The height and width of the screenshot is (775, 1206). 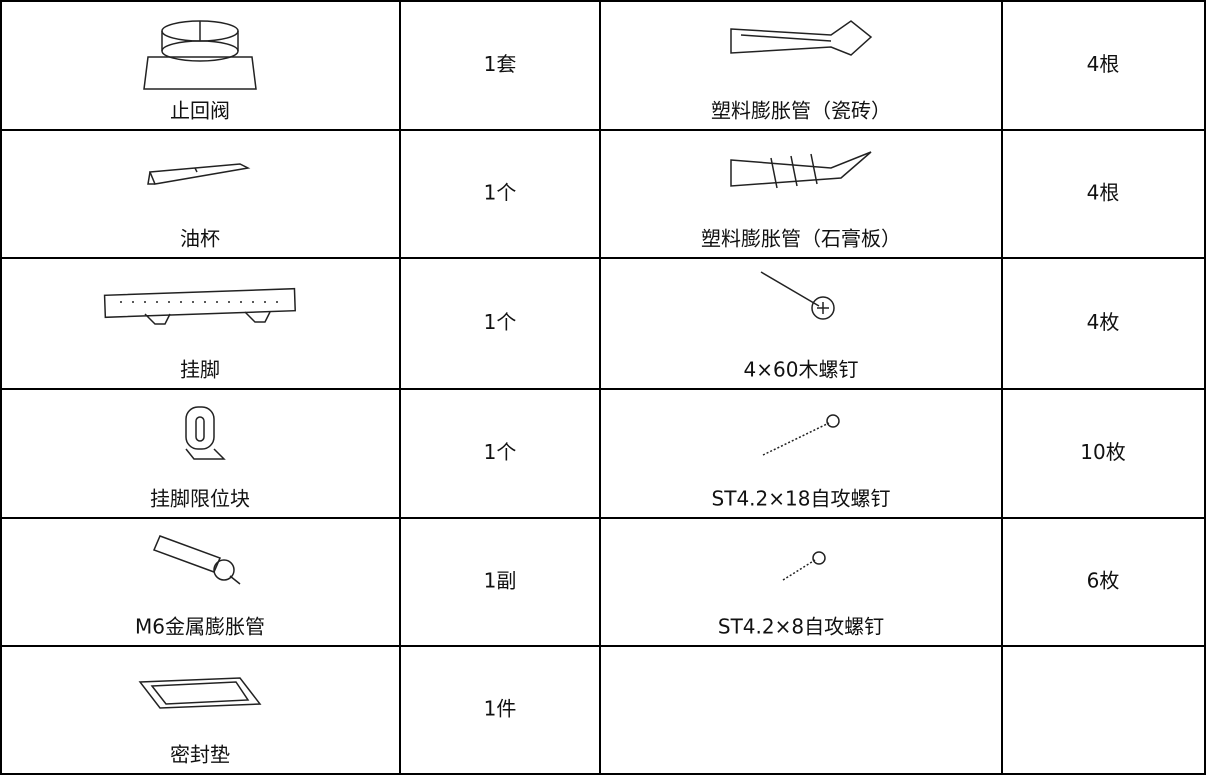 I want to click on part-name: 密封垫, so click(x=200, y=755).